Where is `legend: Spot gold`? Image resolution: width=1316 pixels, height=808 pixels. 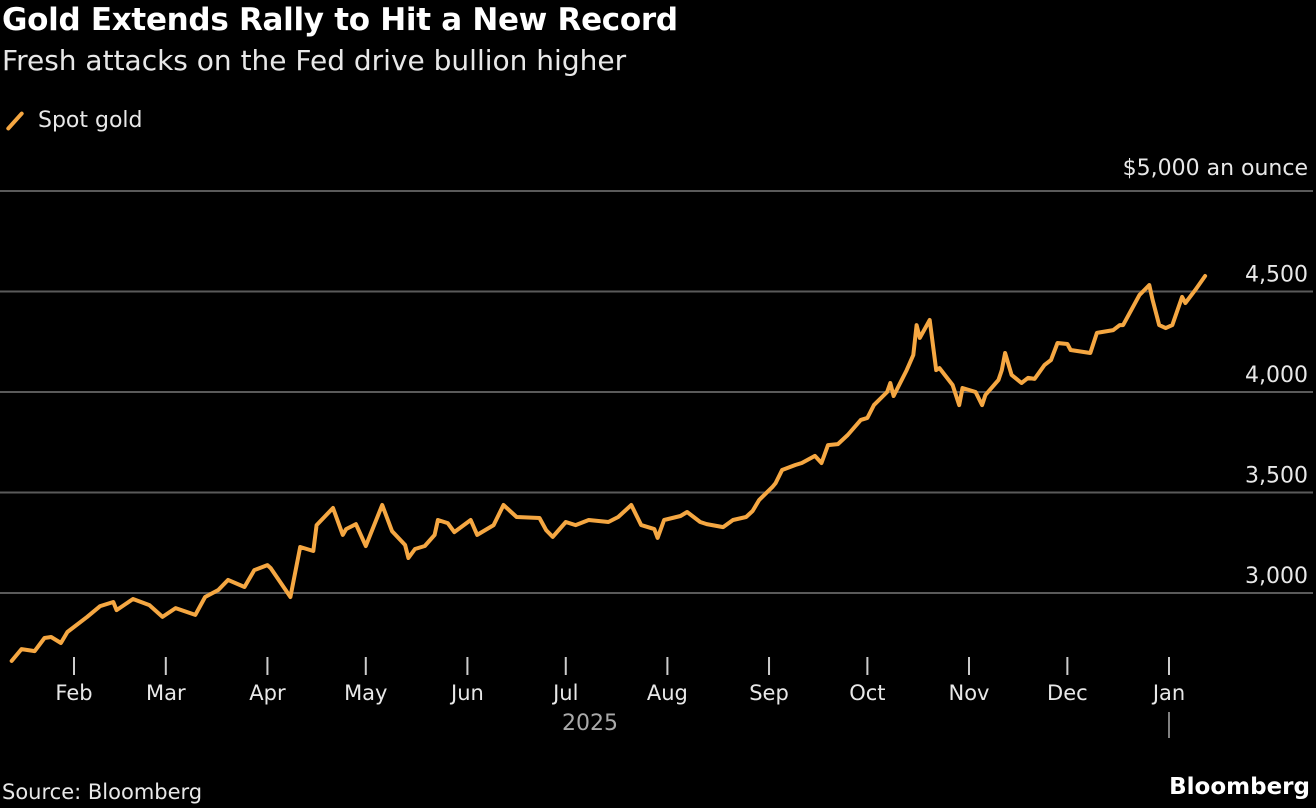
legend: Spot gold is located at coordinates (73, 120).